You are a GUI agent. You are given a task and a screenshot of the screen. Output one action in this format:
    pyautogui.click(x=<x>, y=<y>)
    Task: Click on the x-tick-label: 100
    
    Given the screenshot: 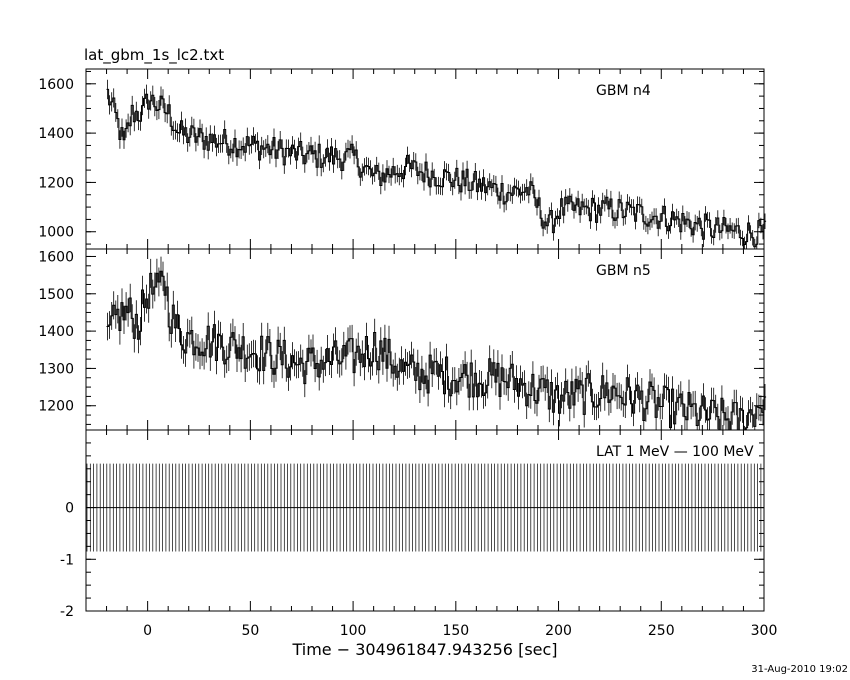 What is the action you would take?
    pyautogui.click(x=353, y=631)
    